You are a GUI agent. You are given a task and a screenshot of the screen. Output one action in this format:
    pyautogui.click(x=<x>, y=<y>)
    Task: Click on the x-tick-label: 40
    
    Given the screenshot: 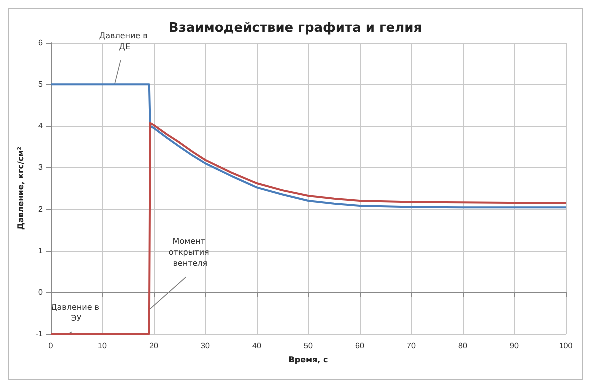 What is the action you would take?
    pyautogui.click(x=257, y=346)
    